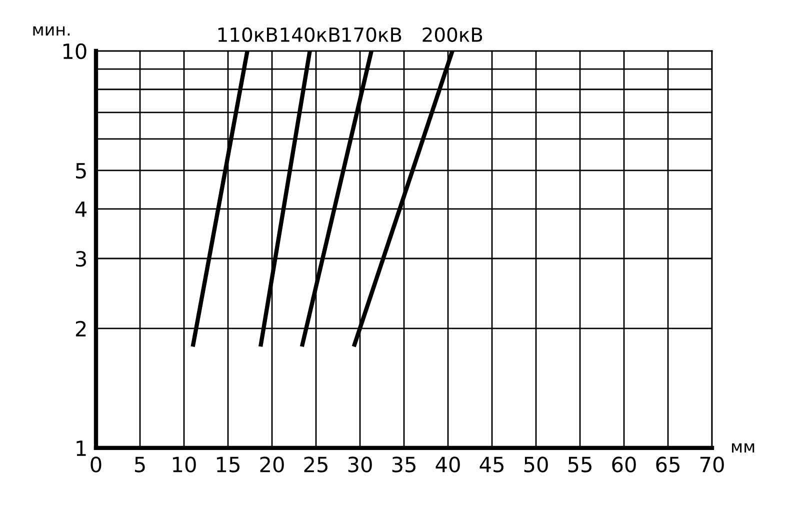  I want to click on x-tick-label: 0, so click(96, 464).